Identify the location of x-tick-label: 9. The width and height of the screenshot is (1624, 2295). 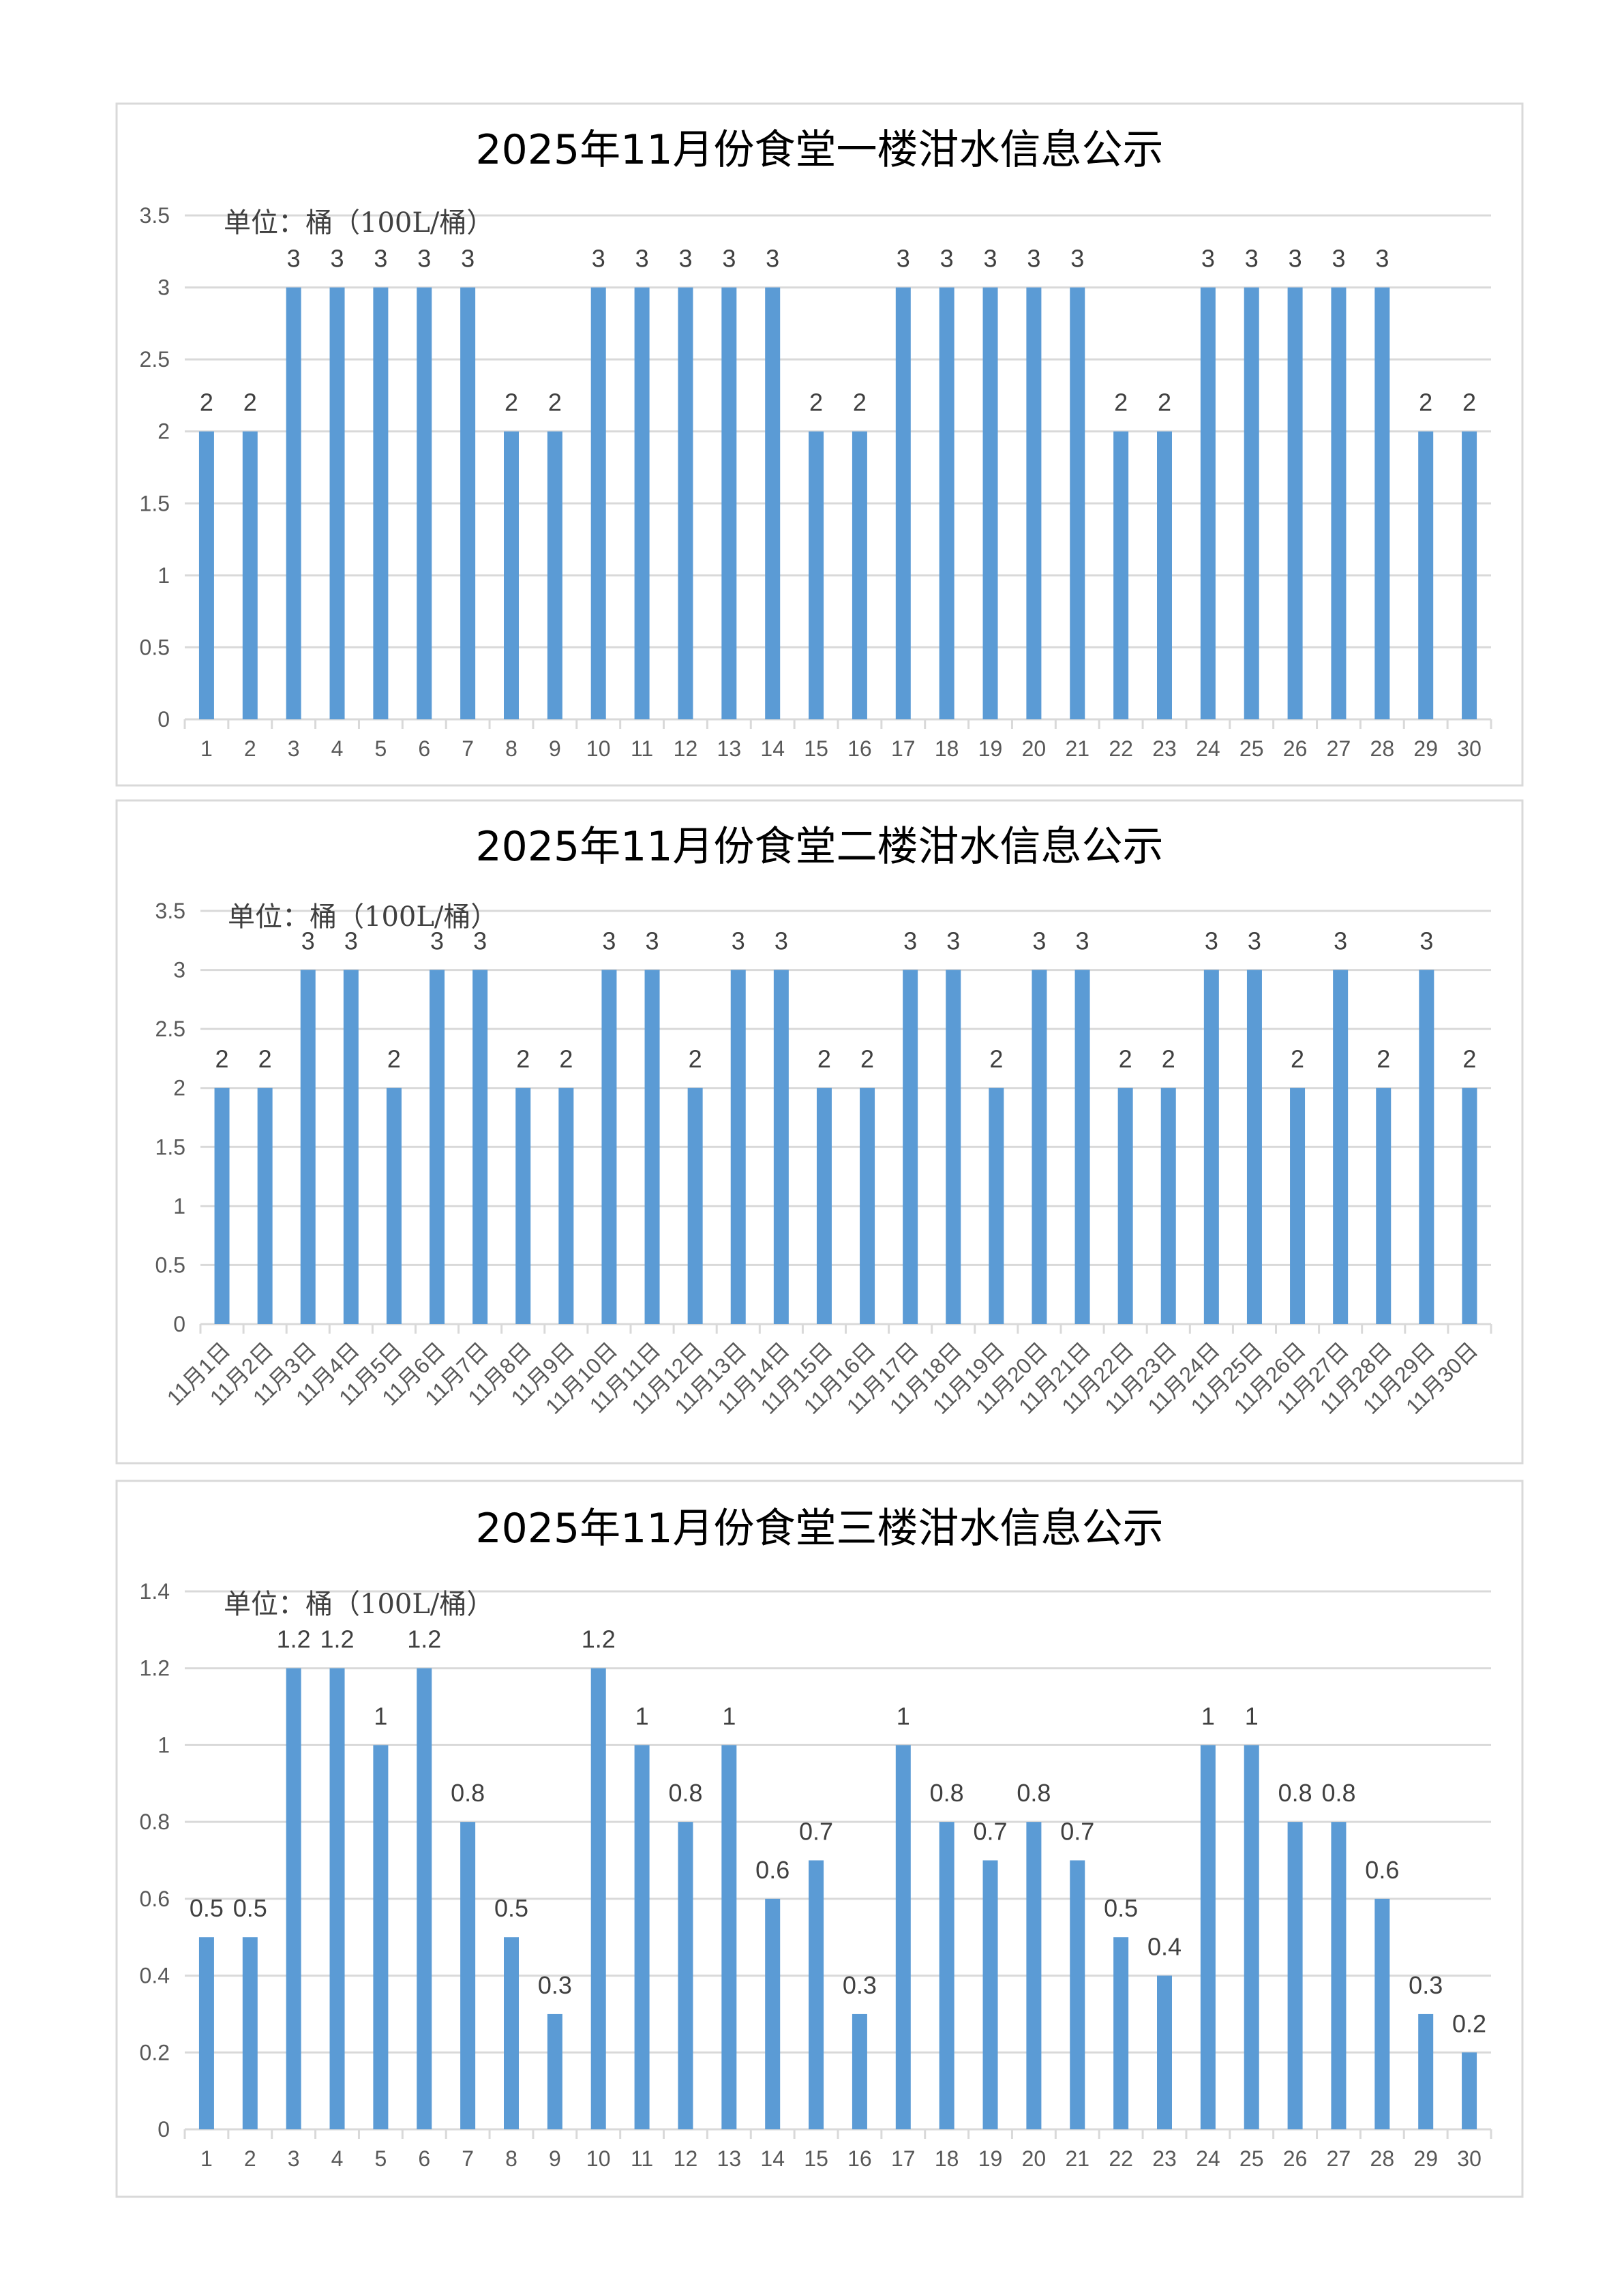
(555, 2158).